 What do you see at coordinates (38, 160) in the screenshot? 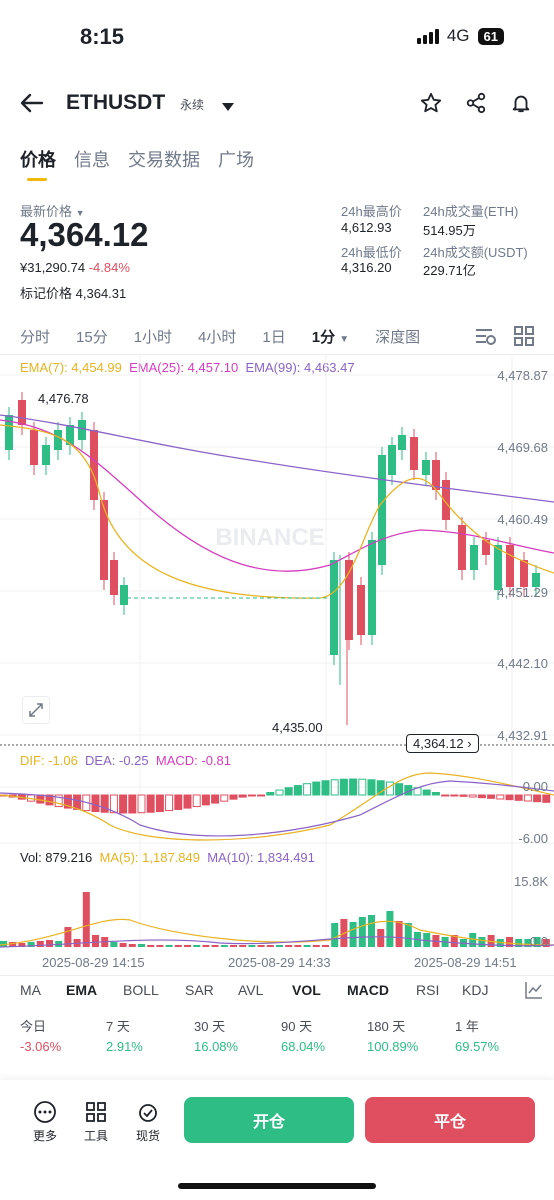
I see `tab-price: 价格` at bounding box center [38, 160].